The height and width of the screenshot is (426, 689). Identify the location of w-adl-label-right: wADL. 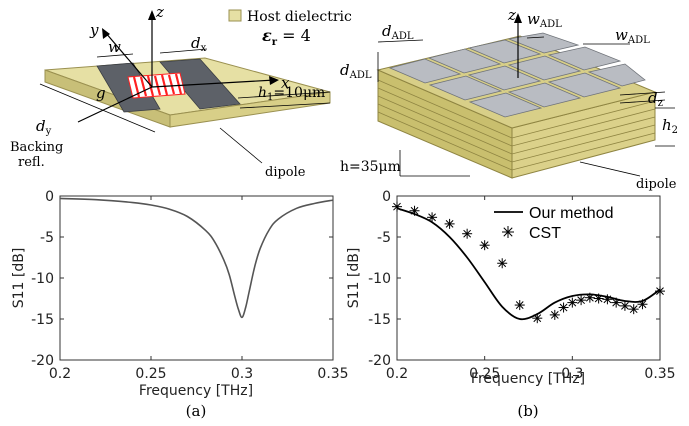
(632, 36).